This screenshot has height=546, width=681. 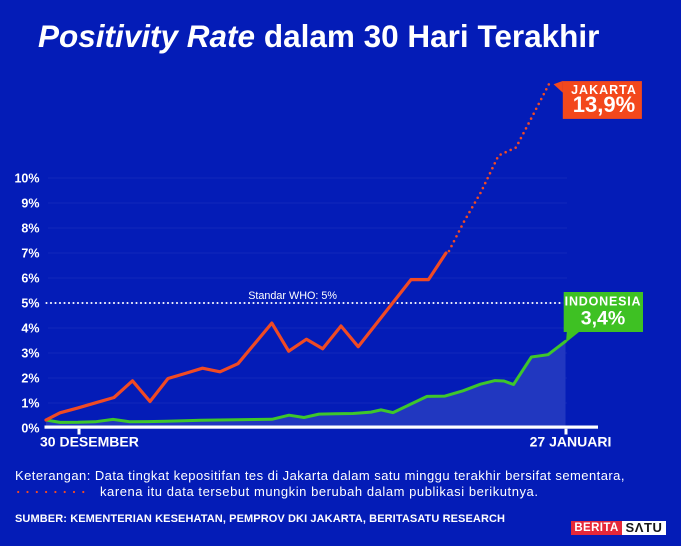 I want to click on svg-text: INDONESIA, so click(x=603, y=302).